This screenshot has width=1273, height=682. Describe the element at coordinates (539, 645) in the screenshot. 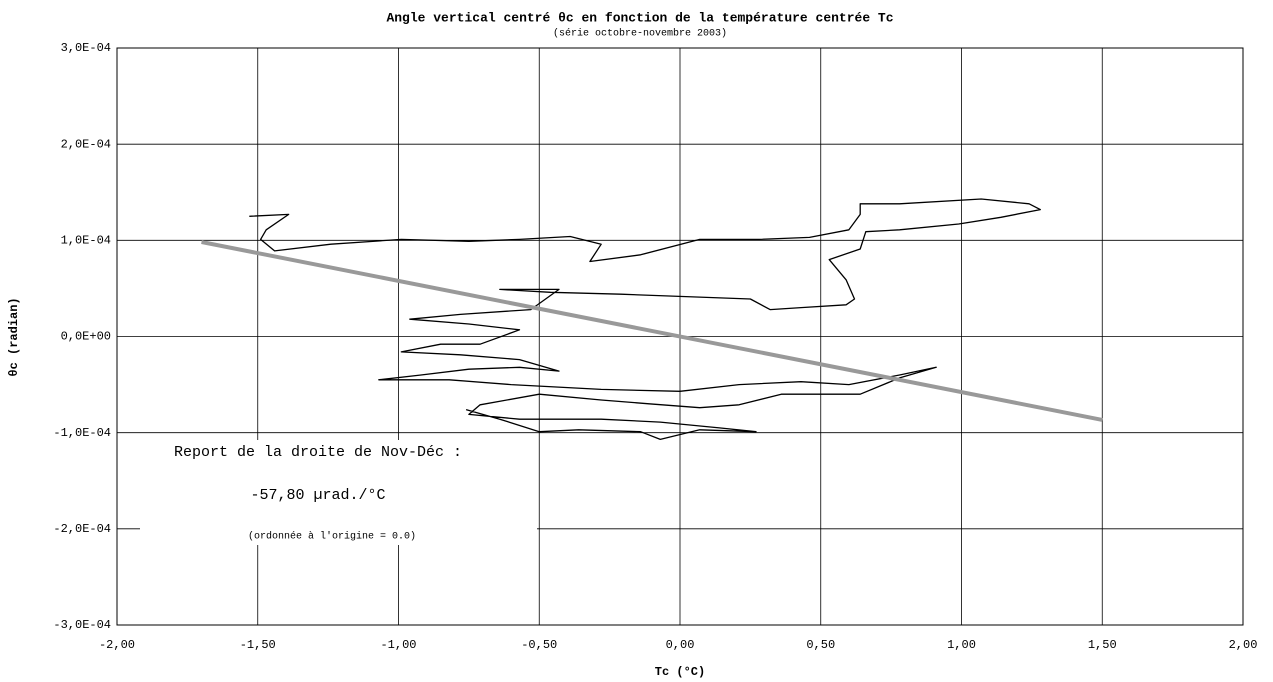

I see `x-tick-label: -0,50` at that location.